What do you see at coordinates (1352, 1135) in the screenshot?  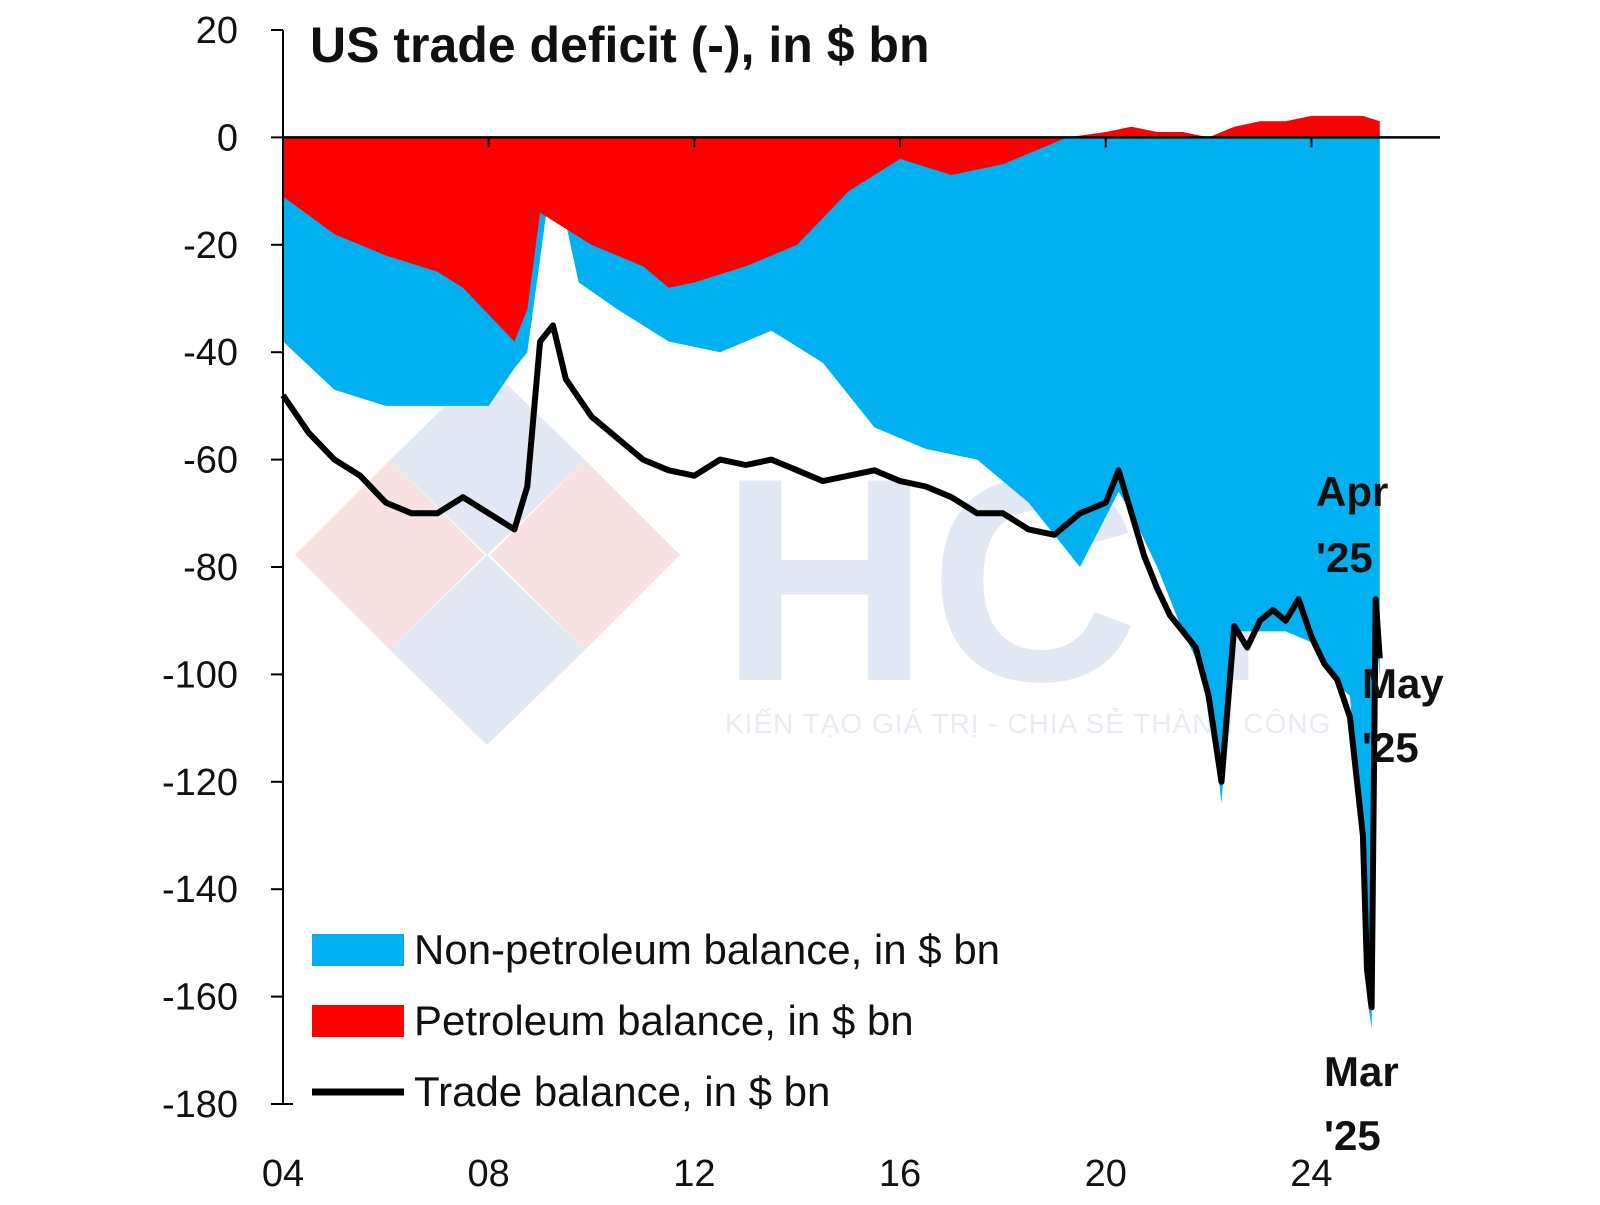 I see `annotation-mar-line2: '25` at bounding box center [1352, 1135].